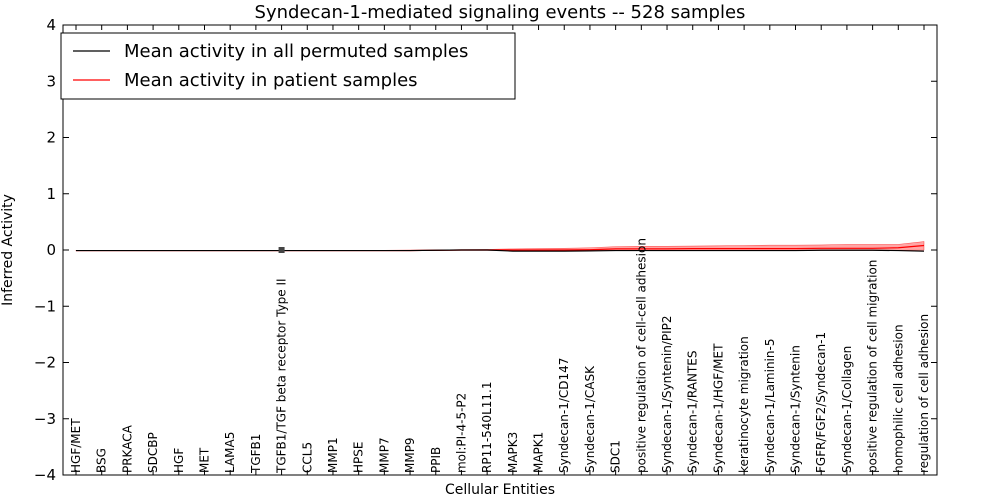  Describe the element at coordinates (51, 138) in the screenshot. I see `y-tick-label: 2` at that location.